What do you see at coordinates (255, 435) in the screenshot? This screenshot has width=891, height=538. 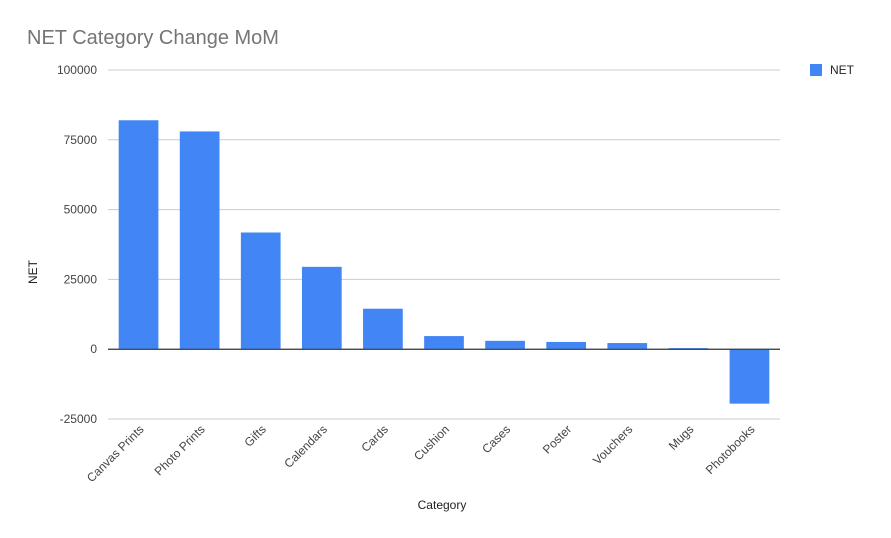 I see `x-tick-label: Gifts` at bounding box center [255, 435].